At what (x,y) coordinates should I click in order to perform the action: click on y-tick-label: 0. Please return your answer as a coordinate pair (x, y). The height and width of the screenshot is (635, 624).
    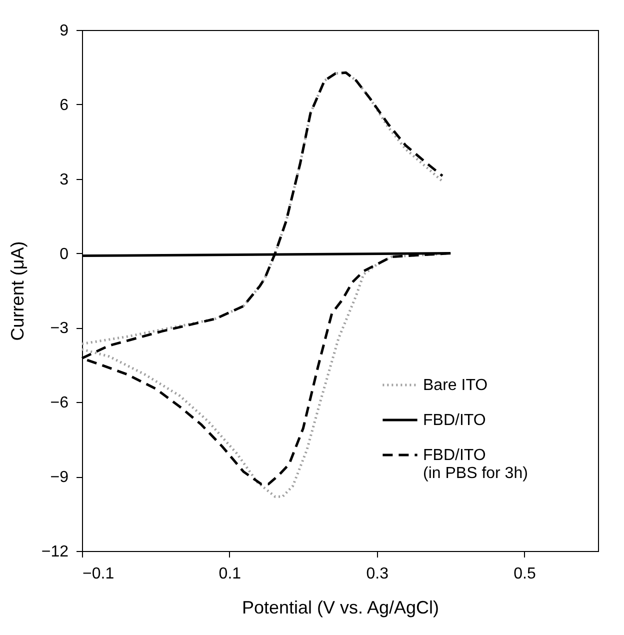
    Looking at the image, I should click on (64, 254).